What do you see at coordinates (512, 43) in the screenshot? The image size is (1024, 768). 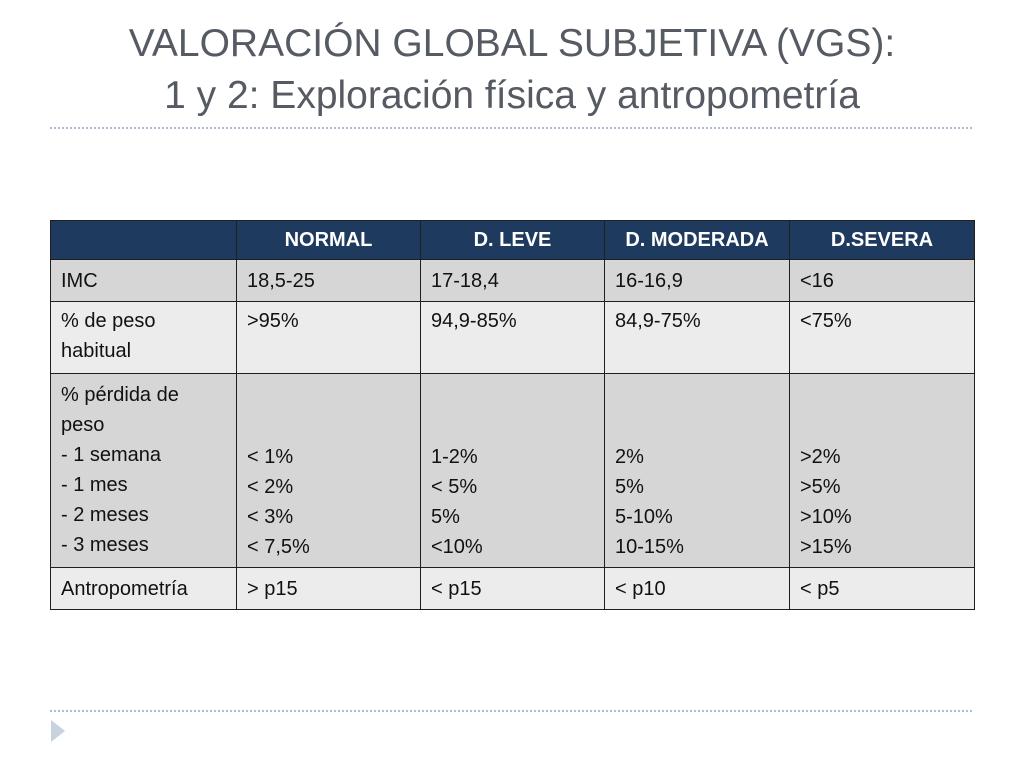 I see `slide-title-line-1: VALORACIÓN GLOBAL SUBJETIVA (VGS):` at bounding box center [512, 43].